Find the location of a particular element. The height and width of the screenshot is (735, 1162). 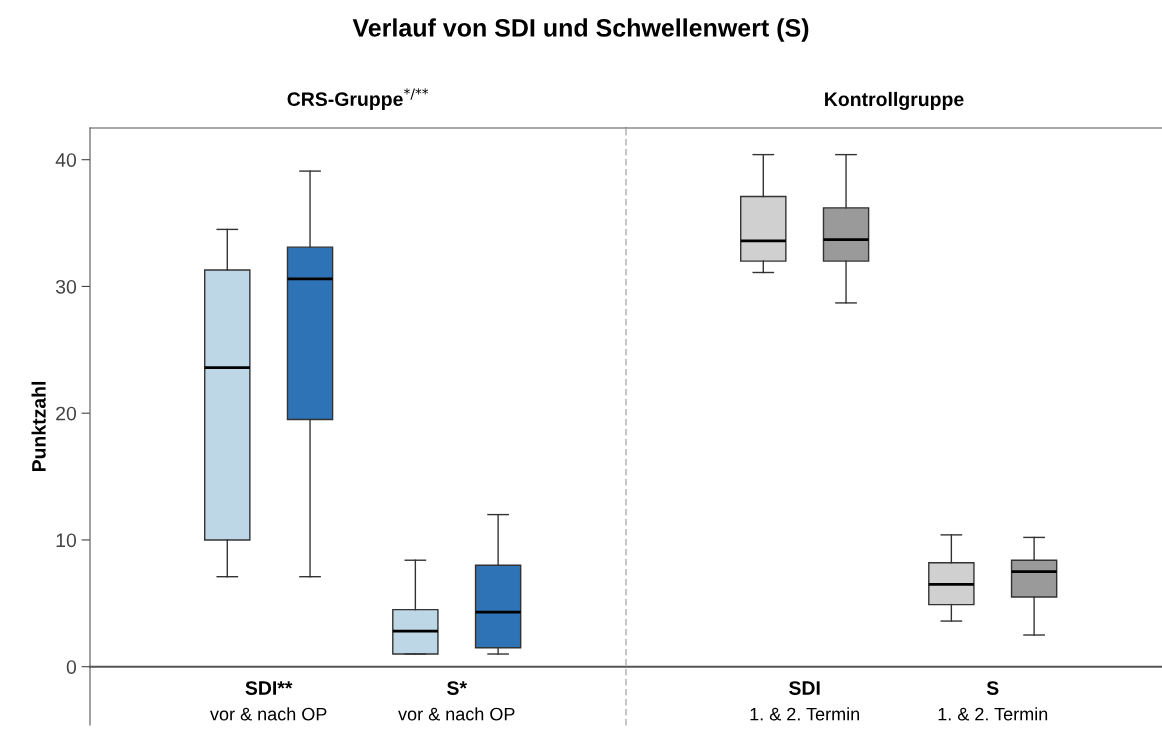

chart-title: Verlauf von SDI und Schwellenwert (S) is located at coordinates (580, 30).